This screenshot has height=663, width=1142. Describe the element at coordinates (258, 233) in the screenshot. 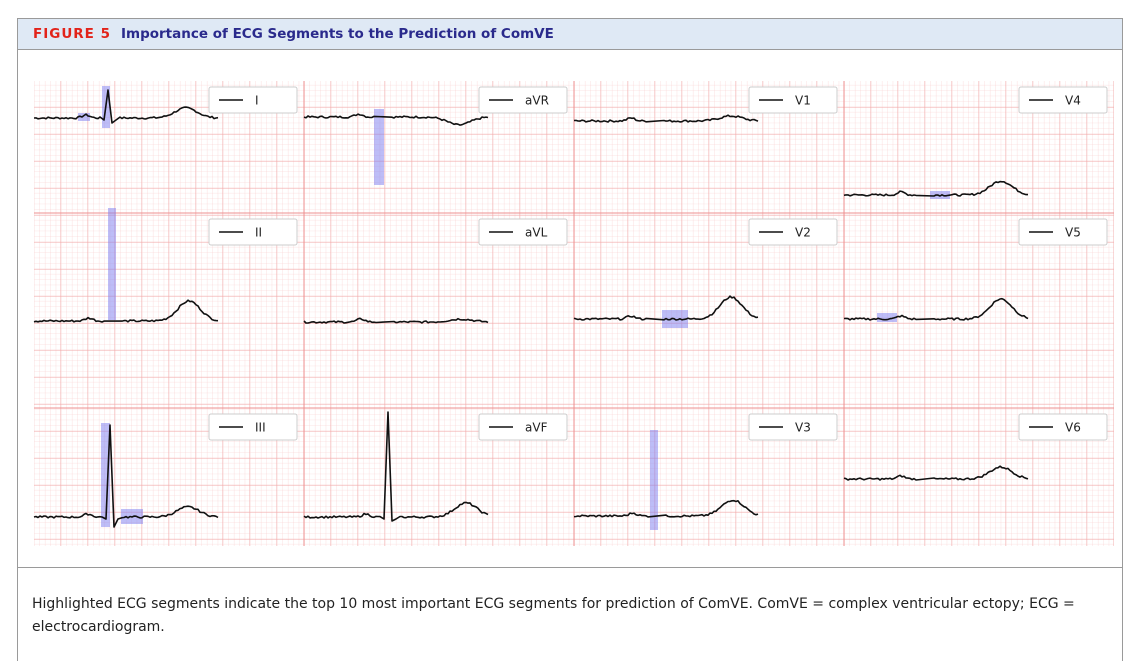

I see `legend-label: II` at that location.